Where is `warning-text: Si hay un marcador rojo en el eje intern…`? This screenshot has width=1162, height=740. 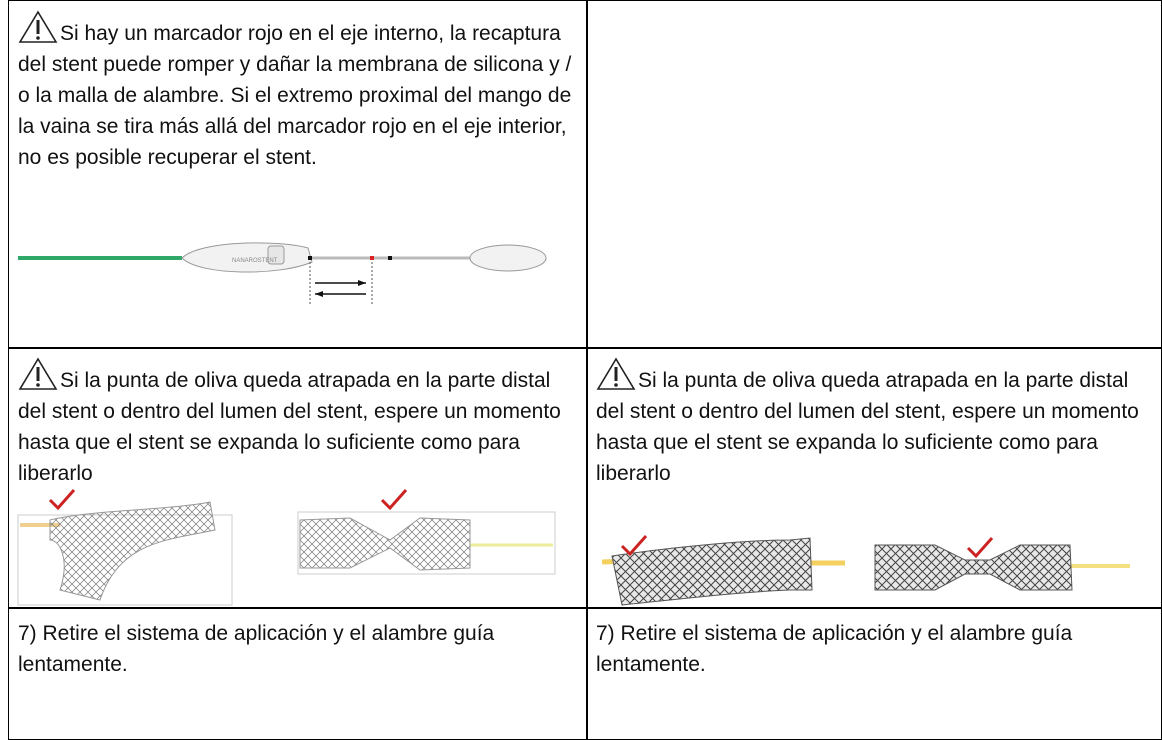 warning-text: Si hay un marcador rojo en el eje intern… is located at coordinates (298, 91).